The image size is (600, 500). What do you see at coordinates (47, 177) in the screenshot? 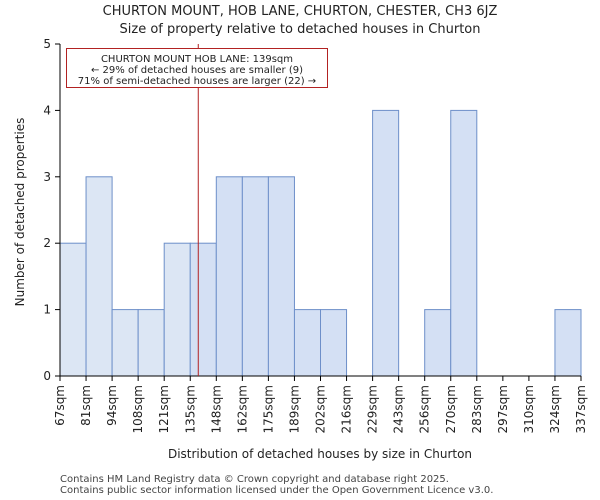
I see `y-tick-label: 3` at bounding box center [47, 177].